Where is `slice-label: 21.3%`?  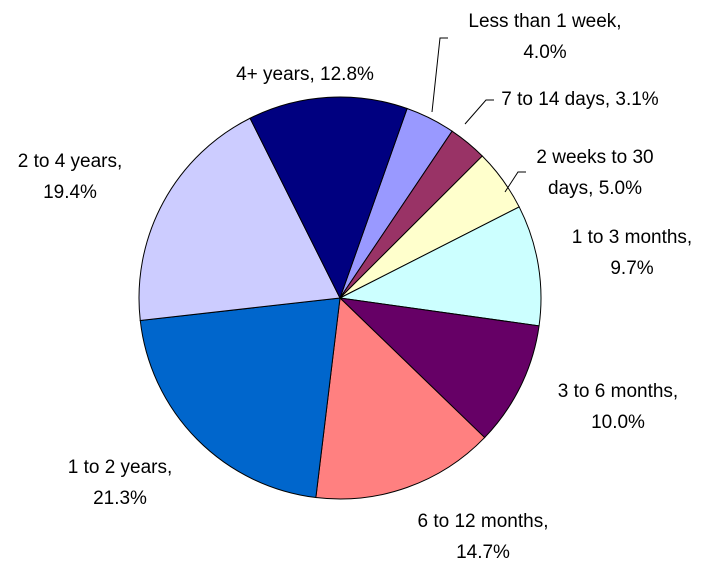 slice-label: 21.3% is located at coordinates (120, 498).